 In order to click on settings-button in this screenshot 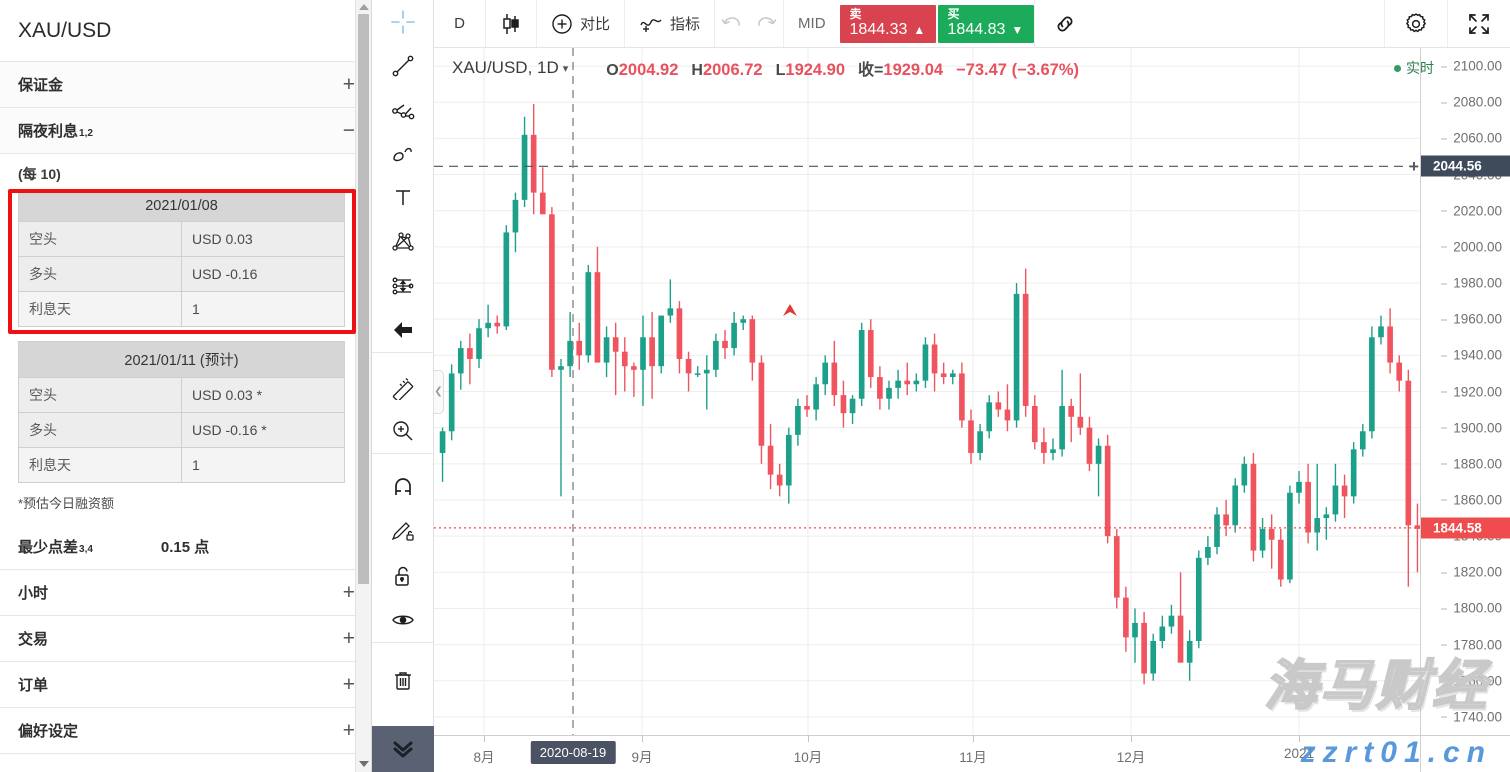, I will do `click(1415, 23)`.